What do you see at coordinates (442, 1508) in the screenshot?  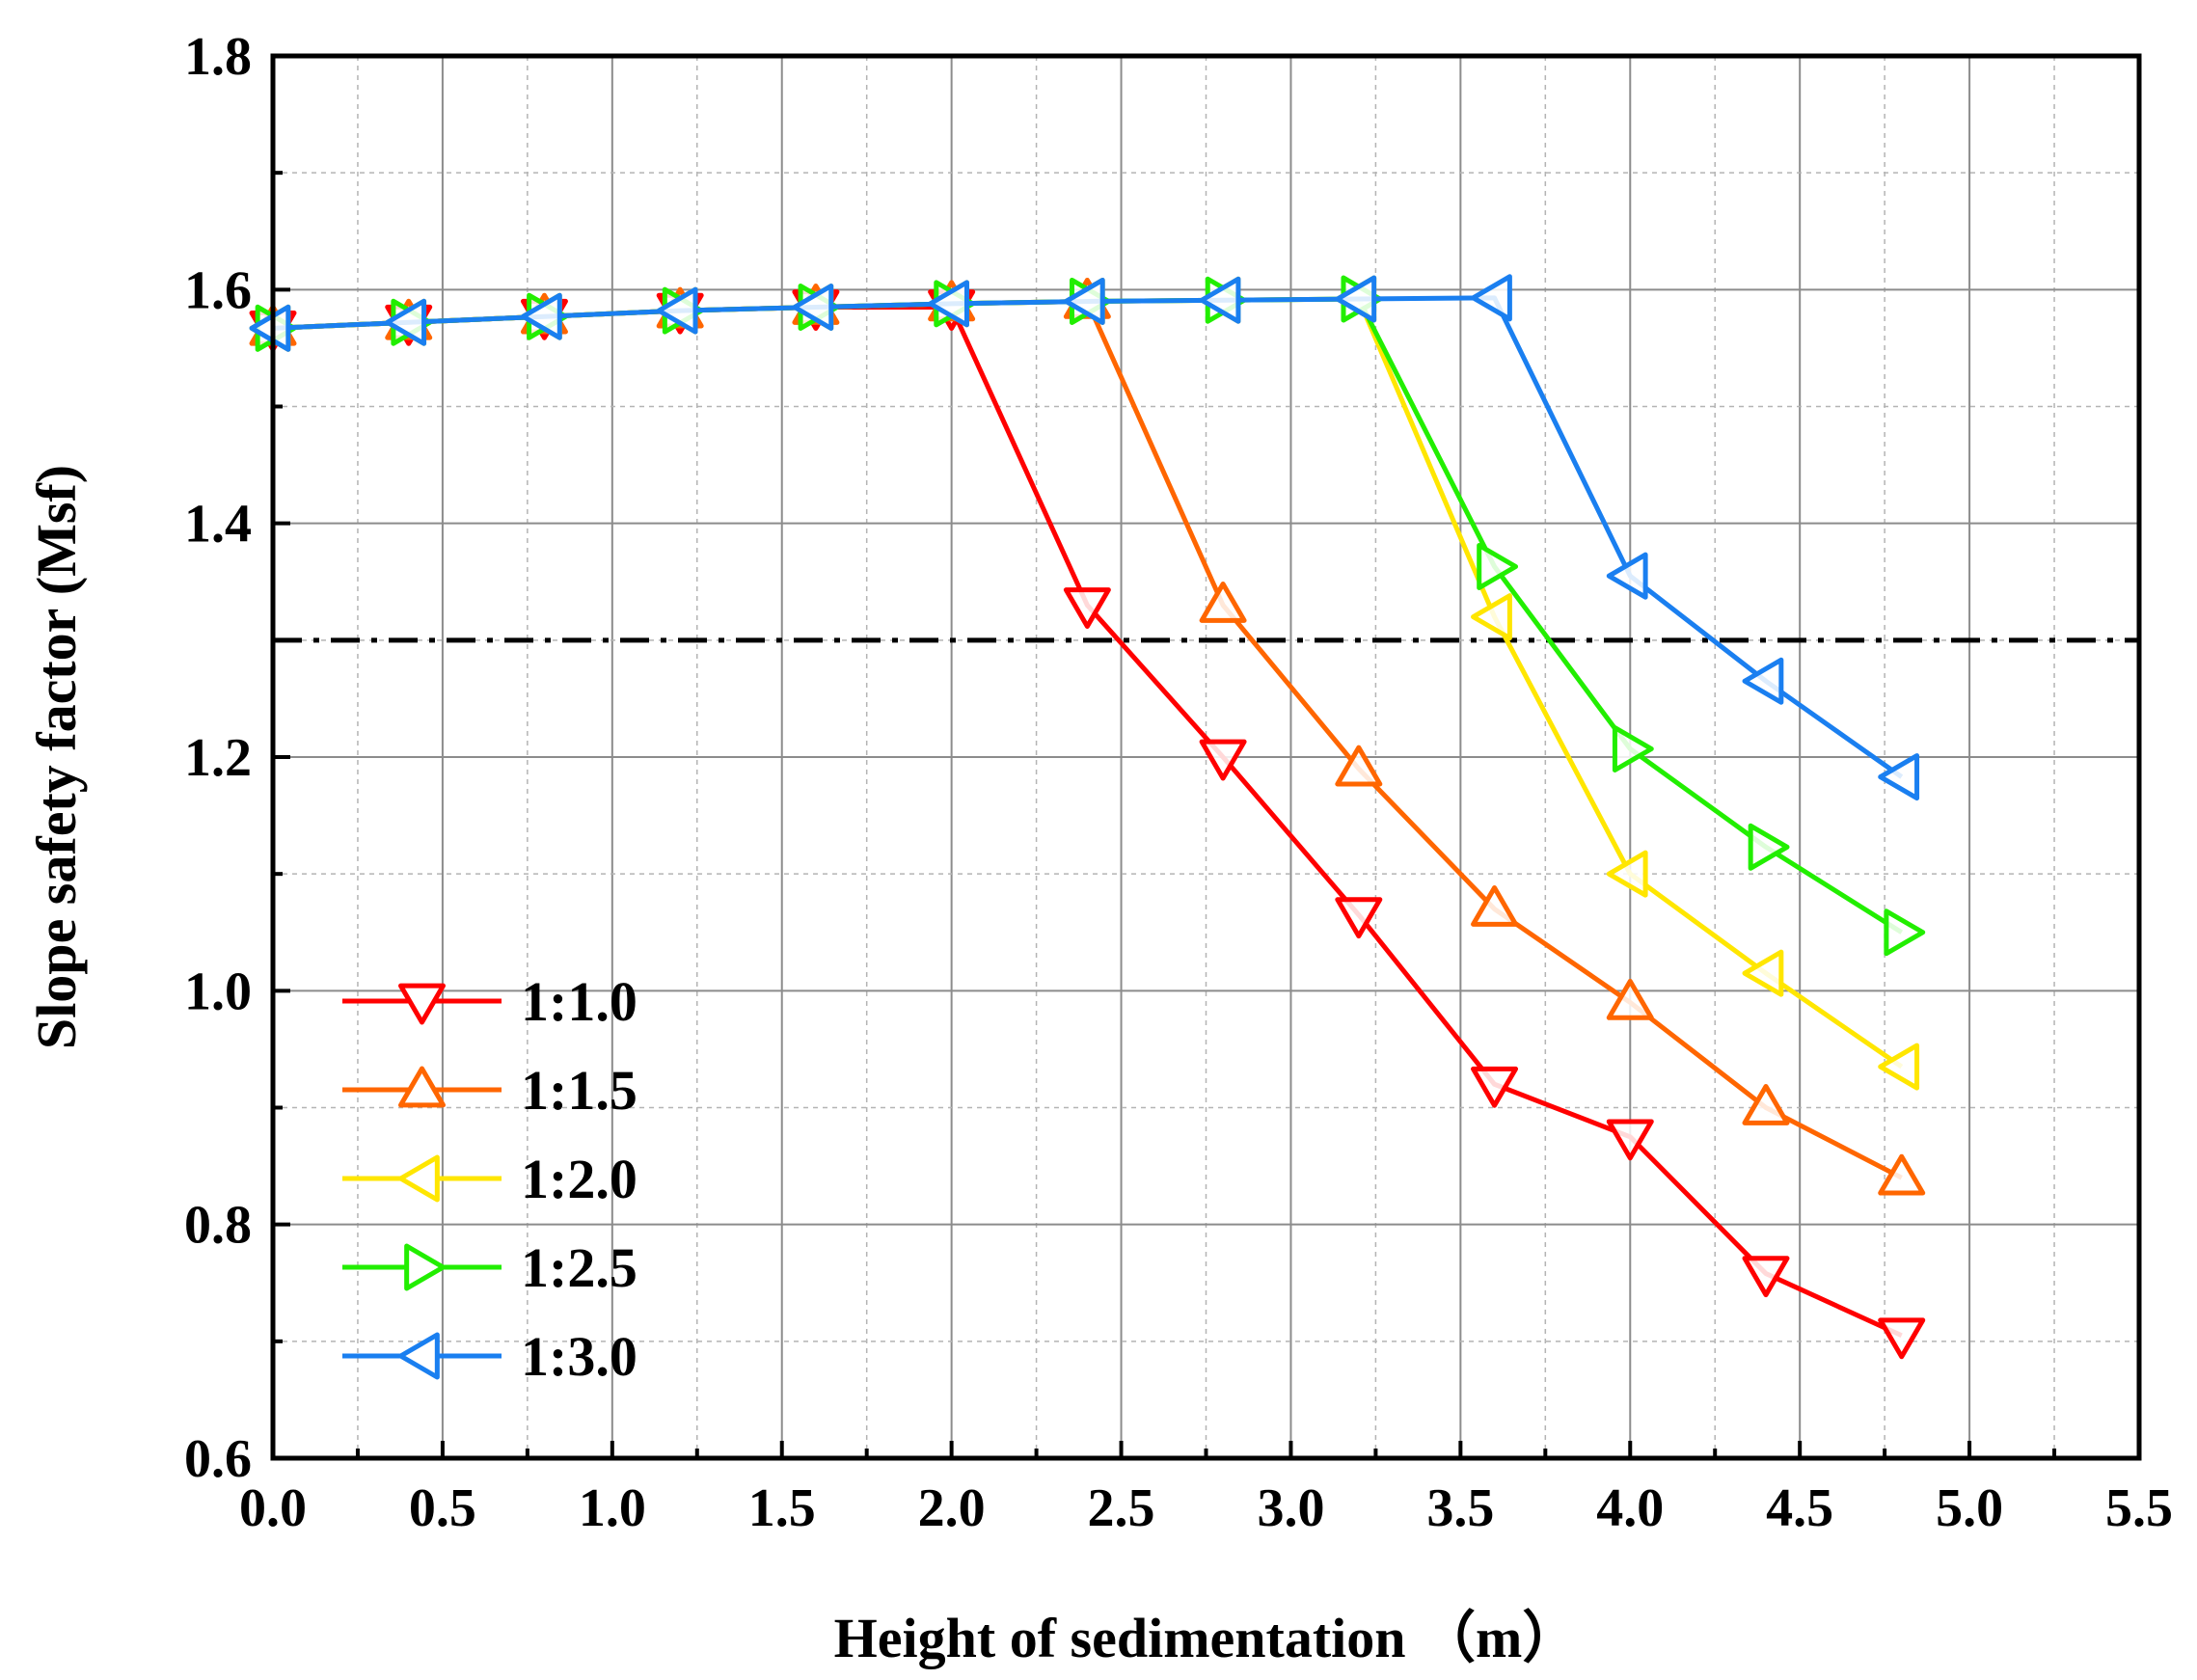 I see `x-tick-label: 0.5` at bounding box center [442, 1508].